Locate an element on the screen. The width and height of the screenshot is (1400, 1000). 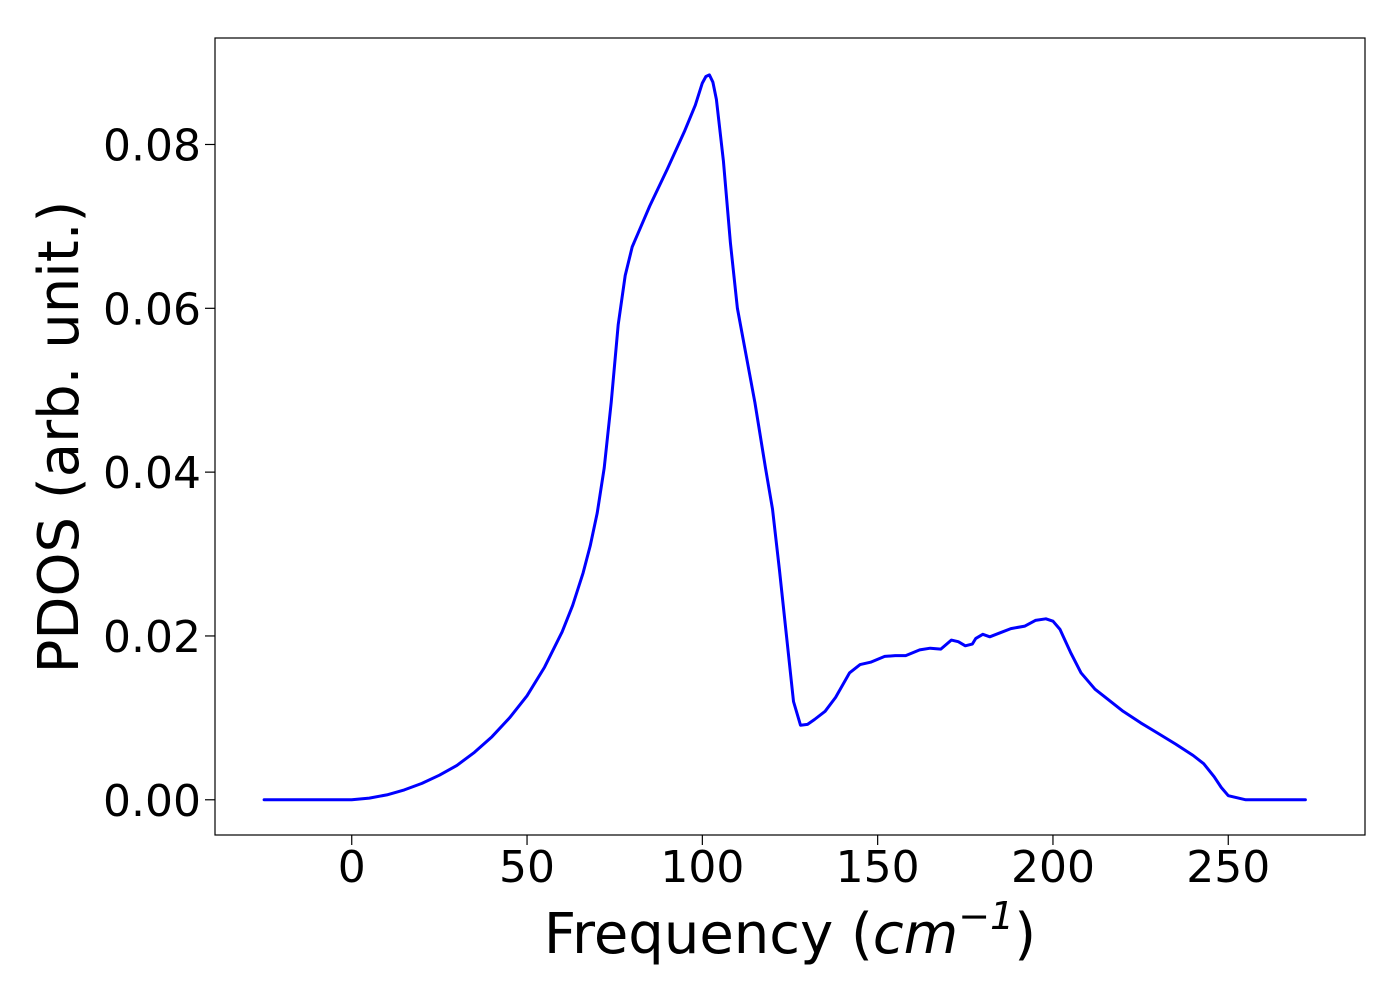
x-tick-label: 150 is located at coordinates (878, 867).